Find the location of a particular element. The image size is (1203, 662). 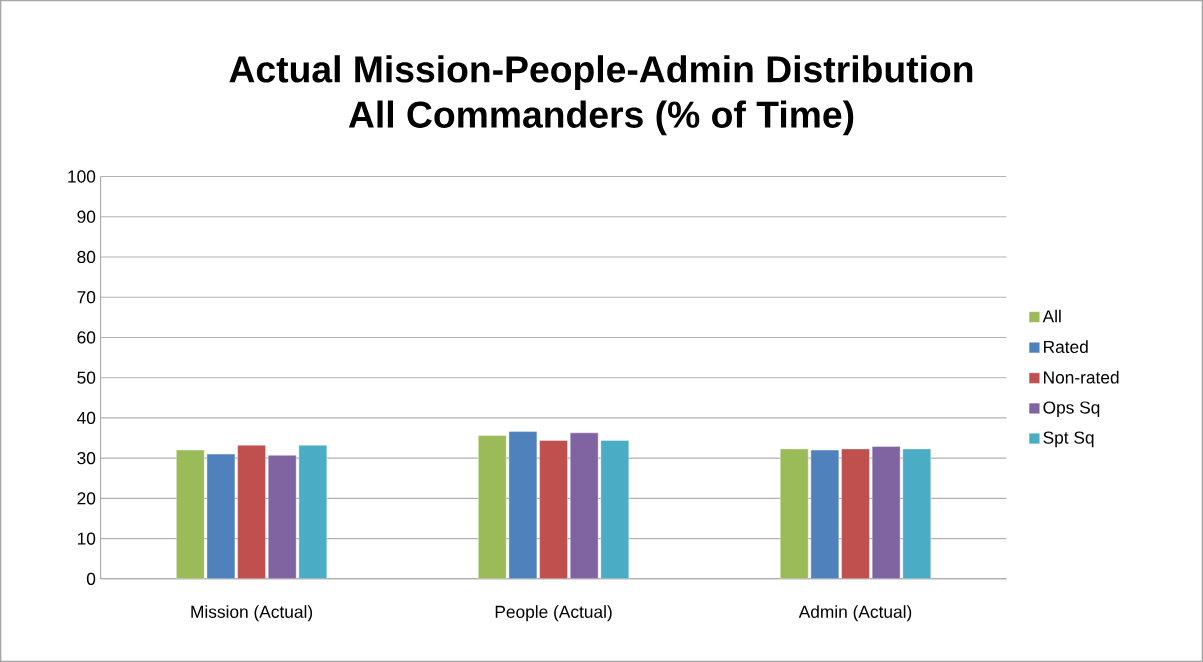

legend-label: Ops Sq is located at coordinates (1071, 409).